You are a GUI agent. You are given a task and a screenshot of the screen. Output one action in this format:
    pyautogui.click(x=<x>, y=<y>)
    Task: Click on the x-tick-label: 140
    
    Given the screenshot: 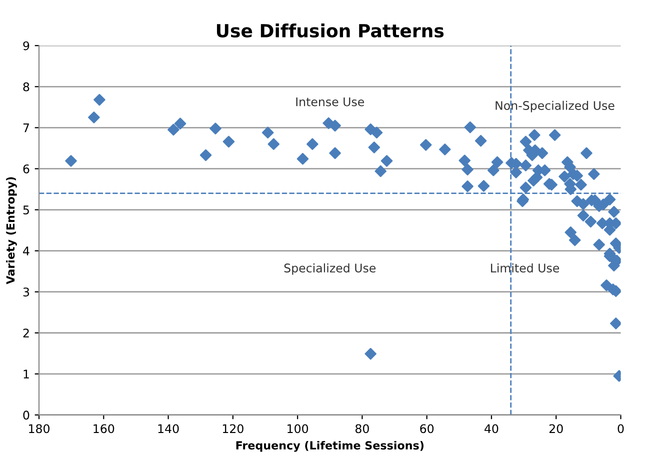 What is the action you would take?
    pyautogui.click(x=168, y=429)
    